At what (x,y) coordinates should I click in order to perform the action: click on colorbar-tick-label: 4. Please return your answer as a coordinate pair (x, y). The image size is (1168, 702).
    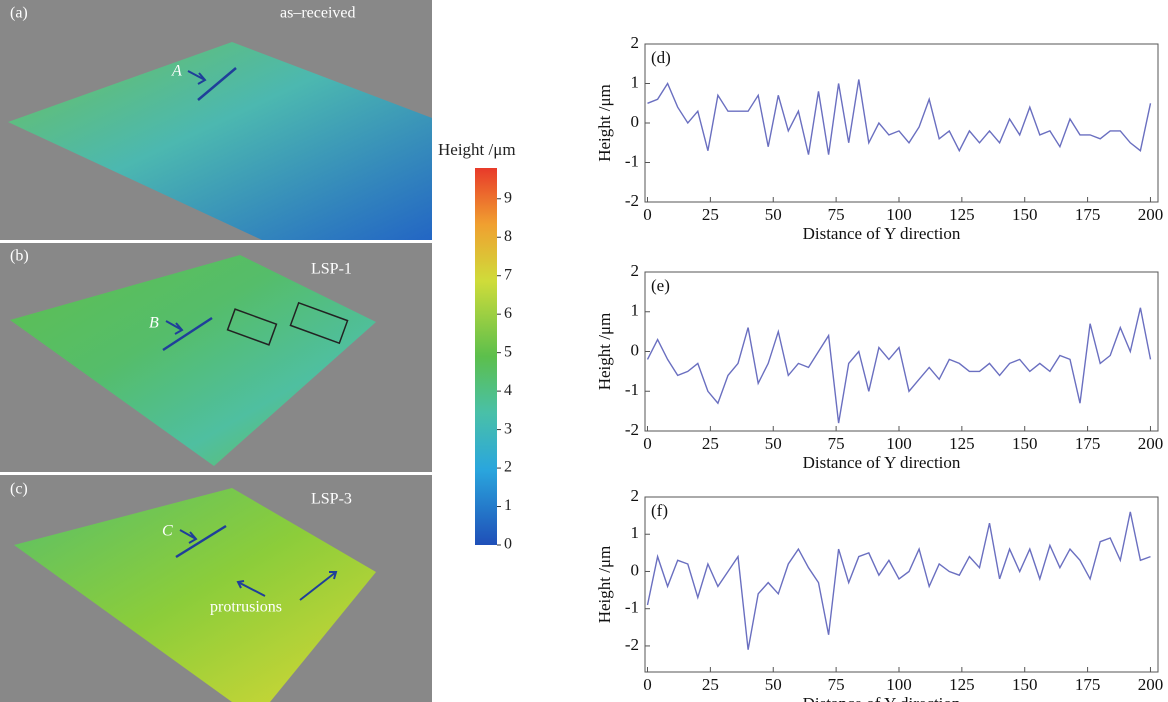
    Looking at the image, I should click on (508, 390).